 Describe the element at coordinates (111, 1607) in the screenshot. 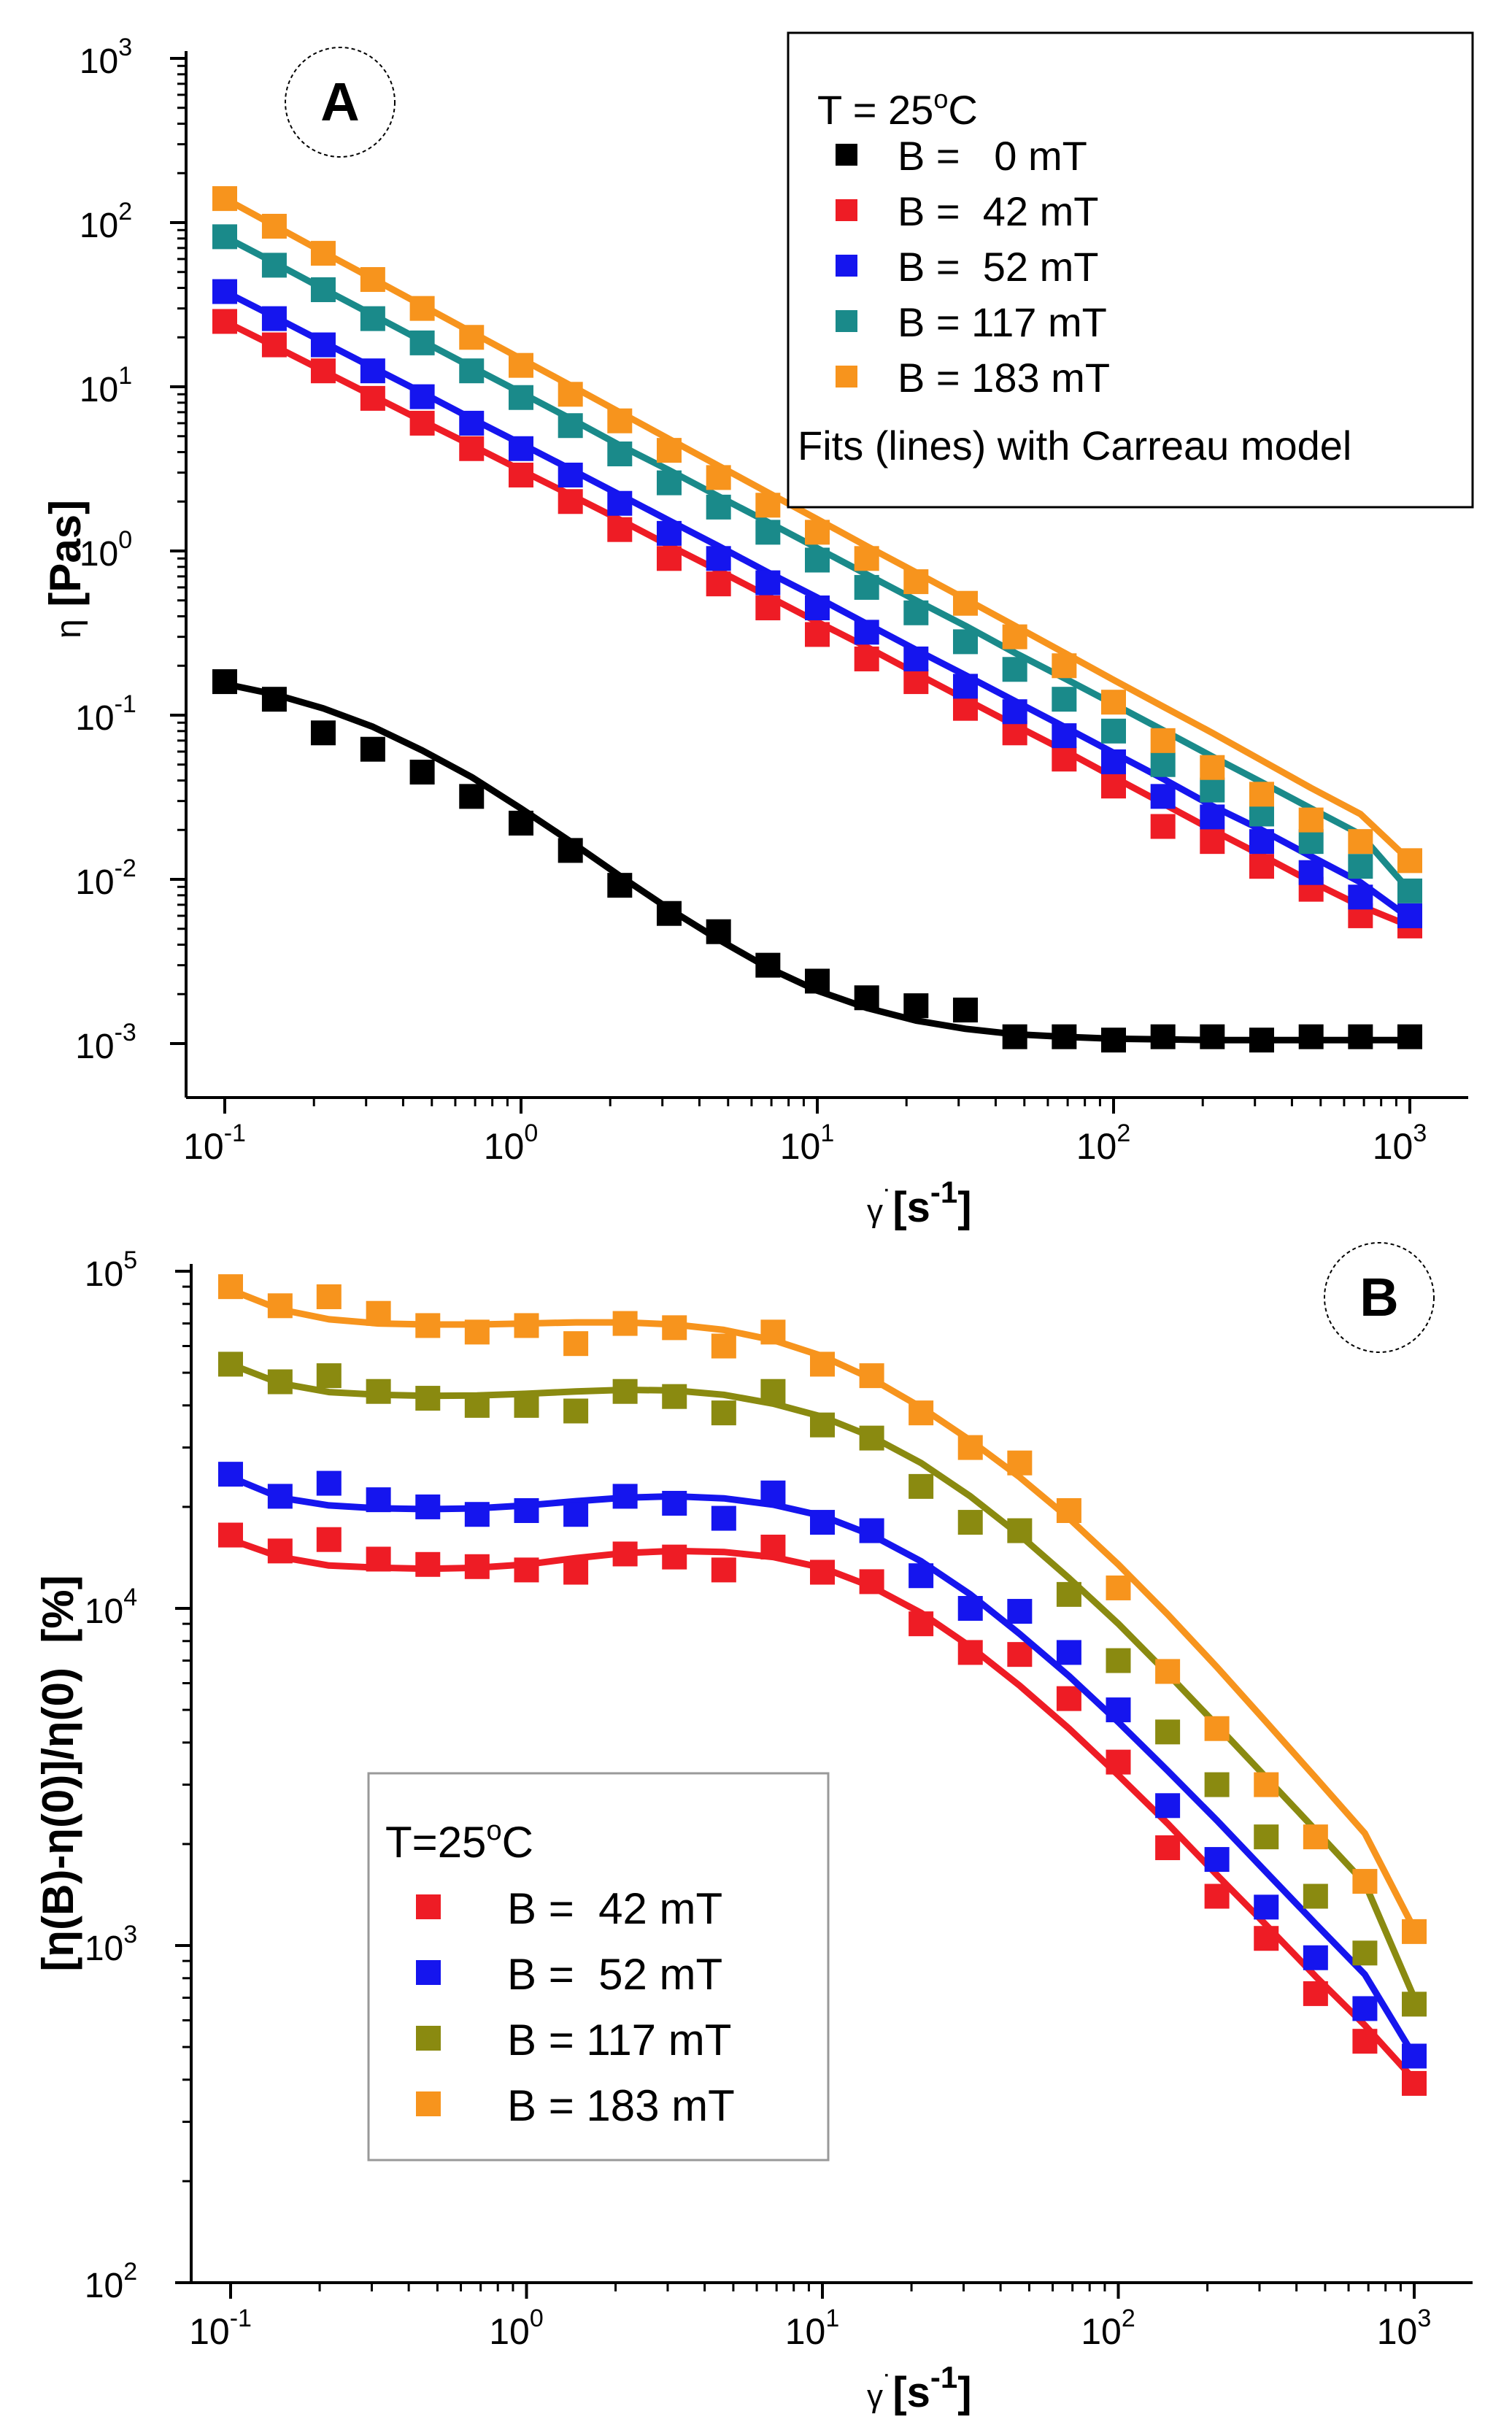

I see `y-tick-label: 10⁴` at that location.